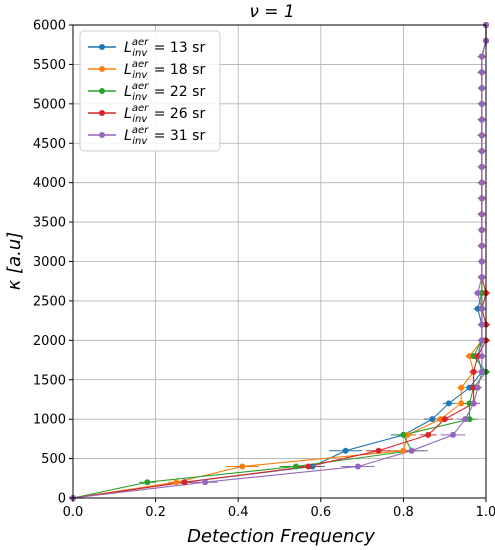 This screenshot has height=550, width=495. What do you see at coordinates (155, 512) in the screenshot?
I see `x-tick-label: 0.2` at bounding box center [155, 512].